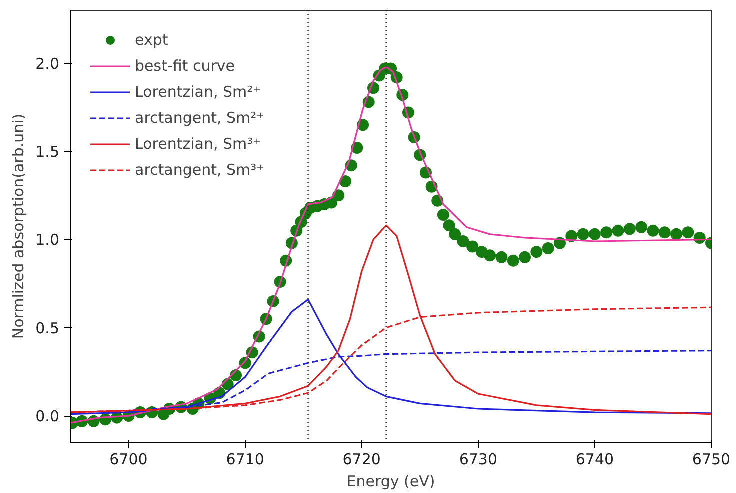 Image resolution: width=736 pixels, height=493 pixels. What do you see at coordinates (200, 170) in the screenshot?
I see `legend-label: arctangent, Sm³⁺` at bounding box center [200, 170].